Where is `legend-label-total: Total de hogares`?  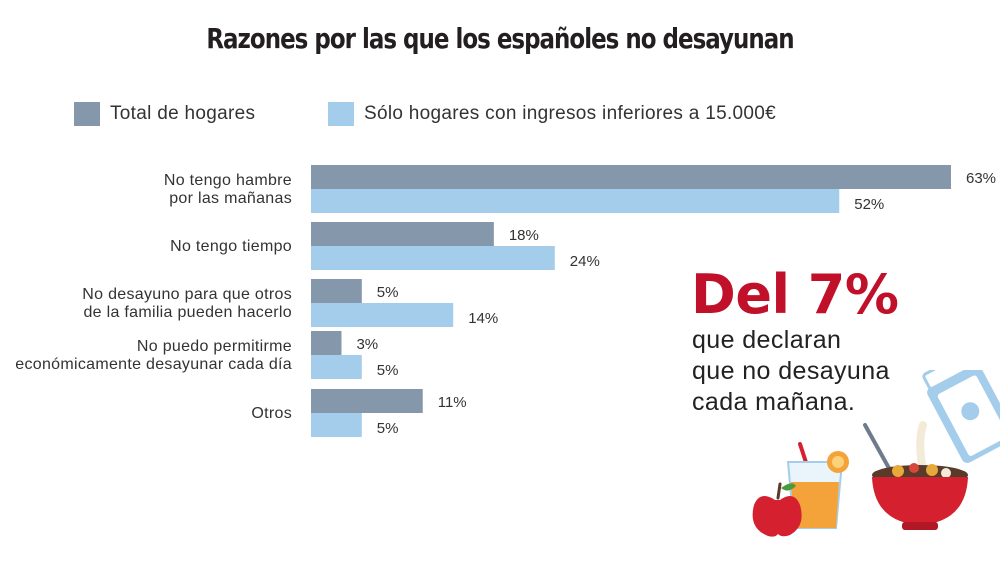 legend-label-total: Total de hogares is located at coordinates (183, 113).